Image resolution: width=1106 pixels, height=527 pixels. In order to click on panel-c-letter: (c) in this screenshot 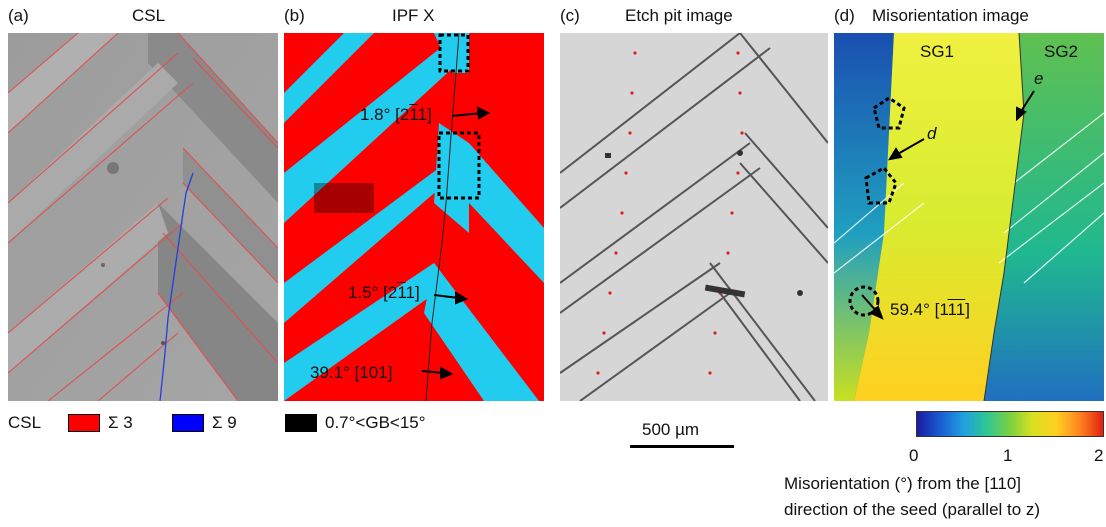, I will do `click(570, 15)`.